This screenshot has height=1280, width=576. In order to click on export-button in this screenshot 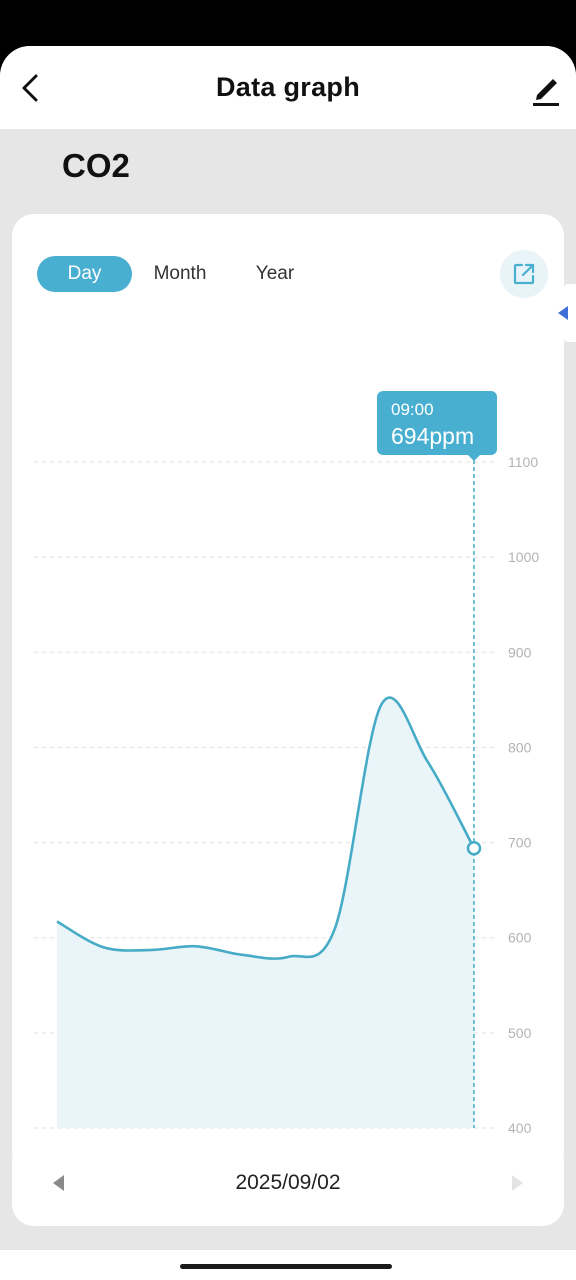, I will do `click(524, 274)`.